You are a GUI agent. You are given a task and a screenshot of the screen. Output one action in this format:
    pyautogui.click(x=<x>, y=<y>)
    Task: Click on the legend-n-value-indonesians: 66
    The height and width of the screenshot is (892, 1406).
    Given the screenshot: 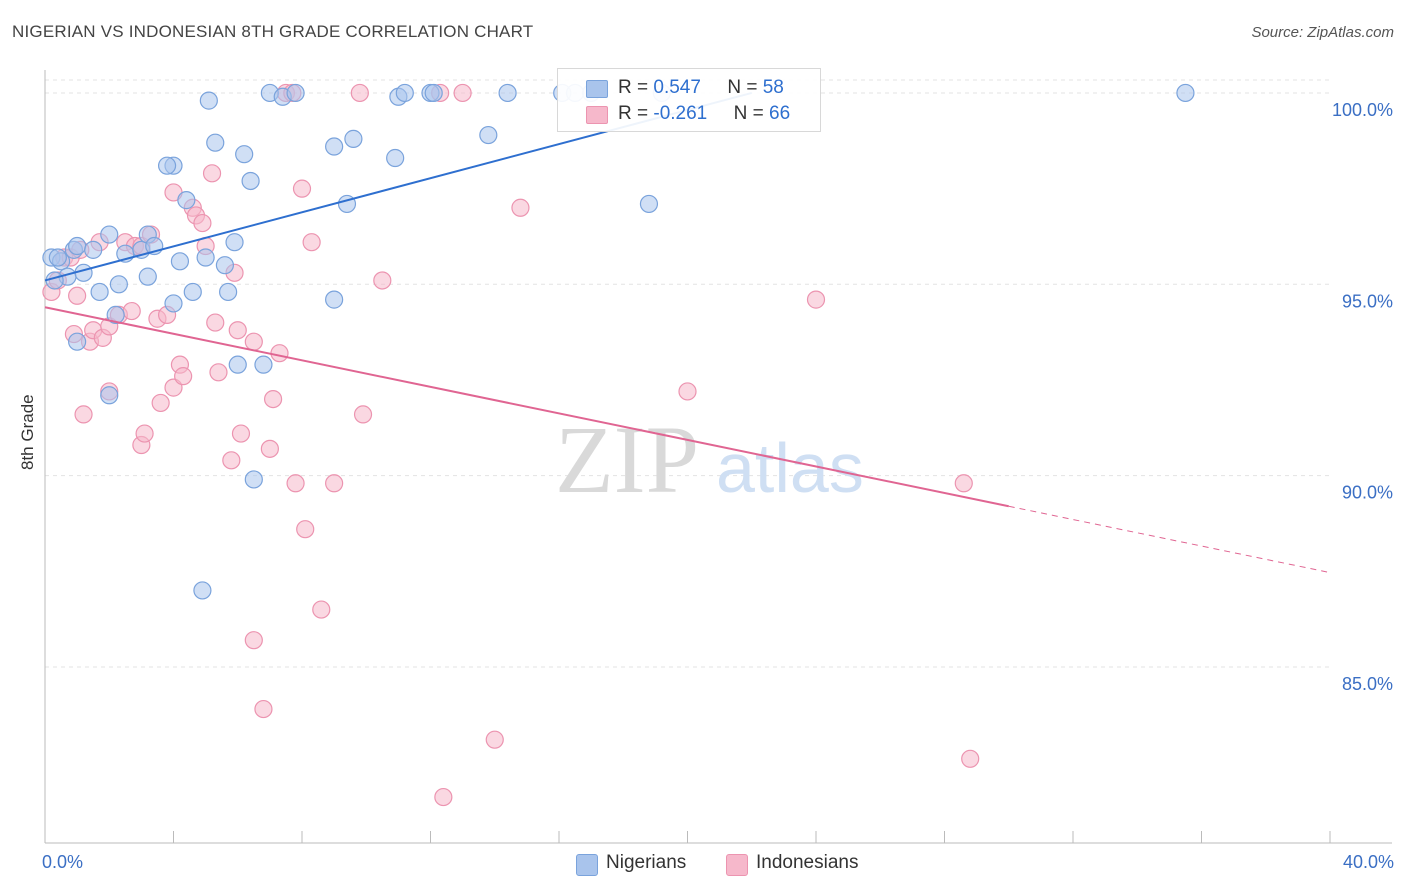 What is the action you would take?
    pyautogui.click(x=780, y=113)
    